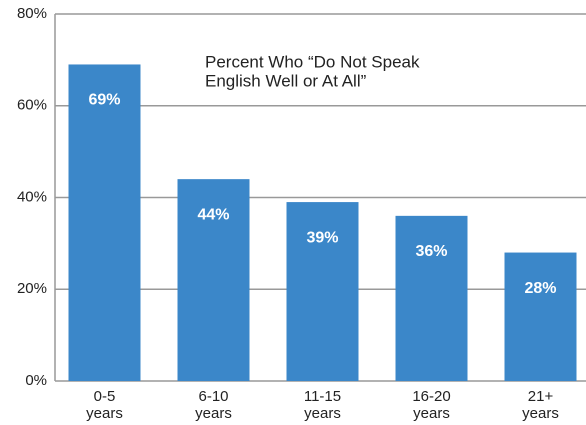  What do you see at coordinates (213, 214) in the screenshot?
I see `value-label: 44%` at bounding box center [213, 214].